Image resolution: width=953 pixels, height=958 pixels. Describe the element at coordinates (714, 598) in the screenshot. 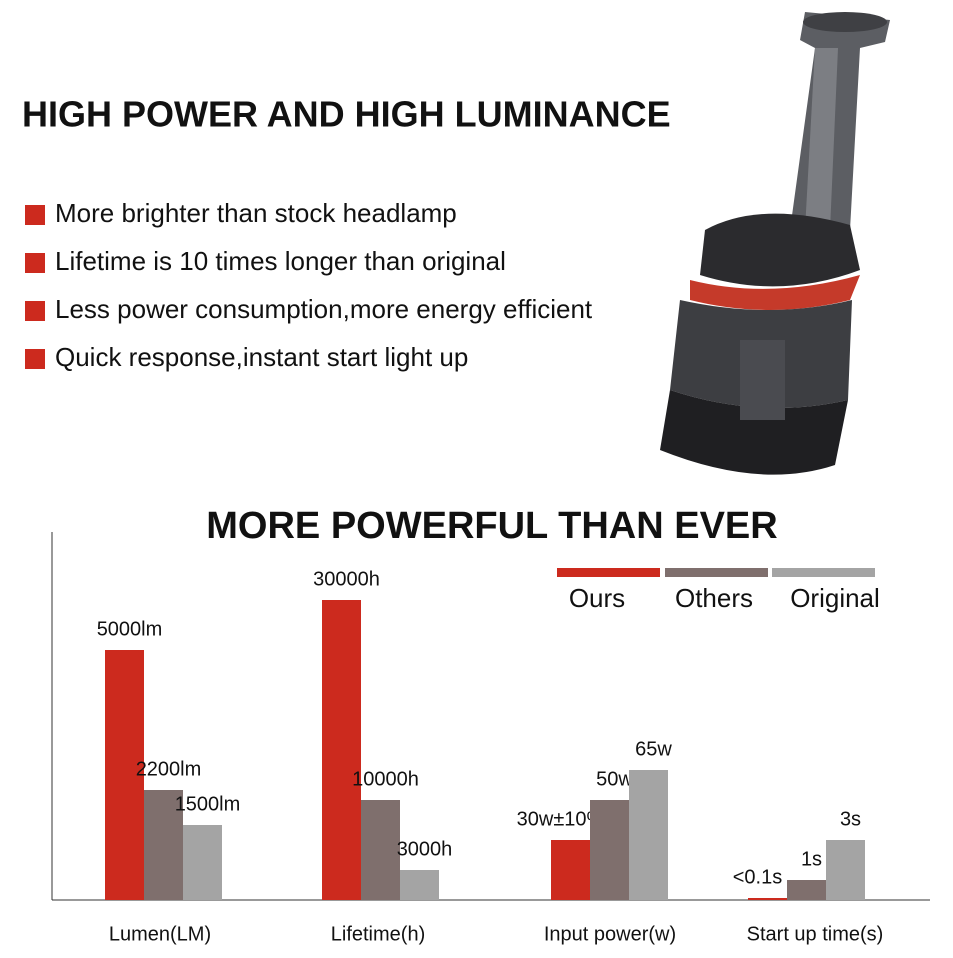

I see `legend-label: Others` at that location.